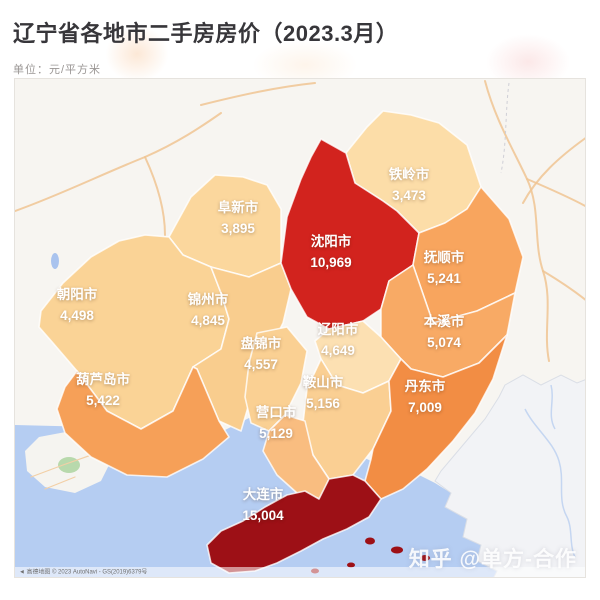  What do you see at coordinates (436, 417) in the screenshot?
I see `region-dandong` at bounding box center [436, 417].